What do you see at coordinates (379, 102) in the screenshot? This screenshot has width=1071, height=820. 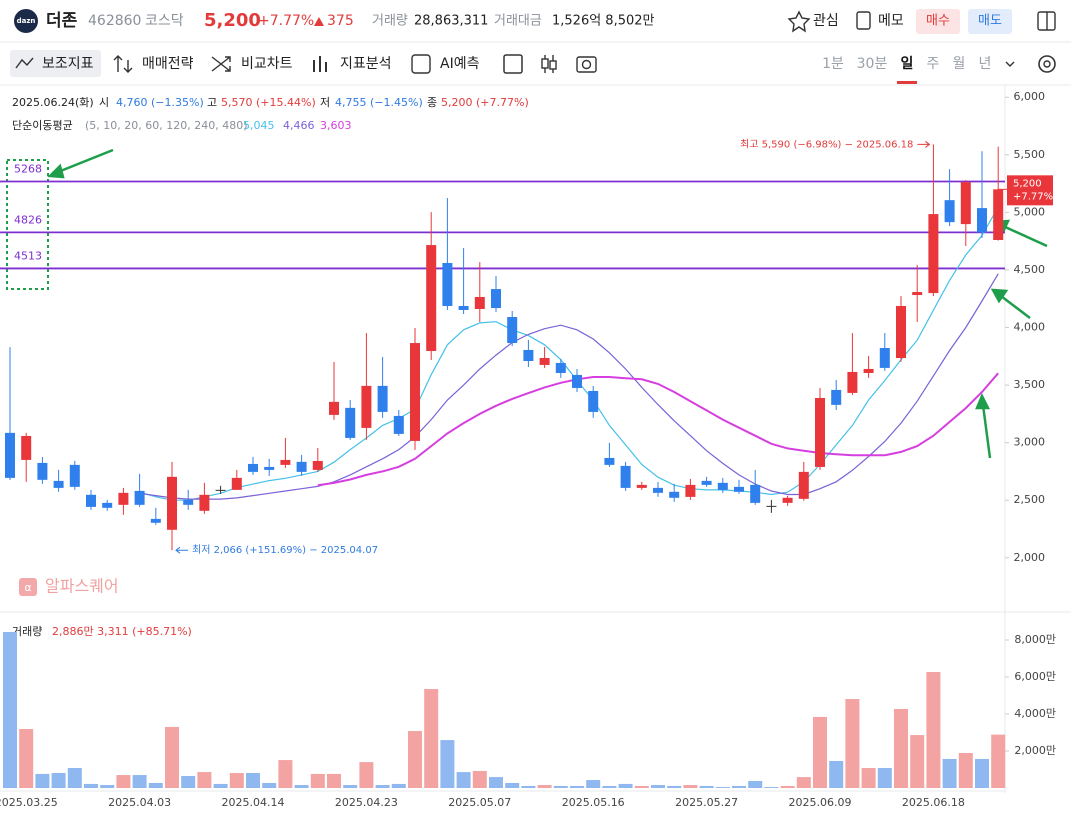 I see `low-value: 4,755 (−1.45%)` at bounding box center [379, 102].